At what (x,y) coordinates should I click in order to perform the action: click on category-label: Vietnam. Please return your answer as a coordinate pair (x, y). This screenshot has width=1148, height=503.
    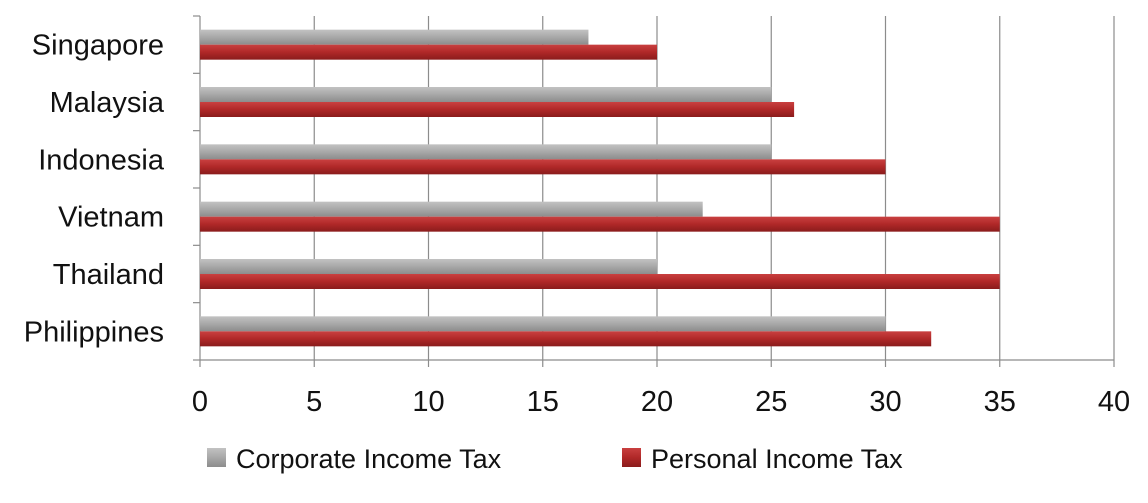
    Looking at the image, I should click on (111, 218).